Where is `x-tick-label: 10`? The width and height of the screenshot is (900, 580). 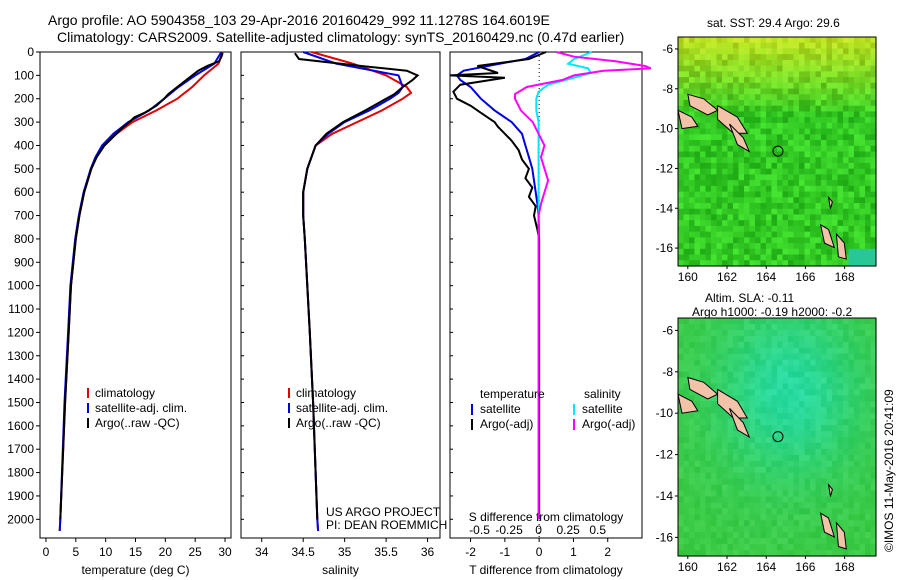 x-tick-label: 10 is located at coordinates (106, 552).